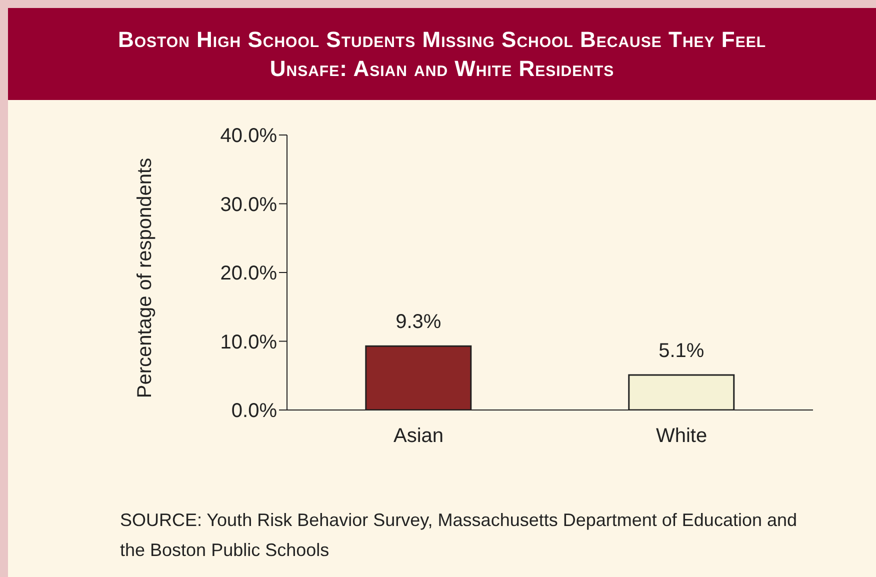  What do you see at coordinates (249, 273) in the screenshot?
I see `y-tick-label: 20.0%` at bounding box center [249, 273].